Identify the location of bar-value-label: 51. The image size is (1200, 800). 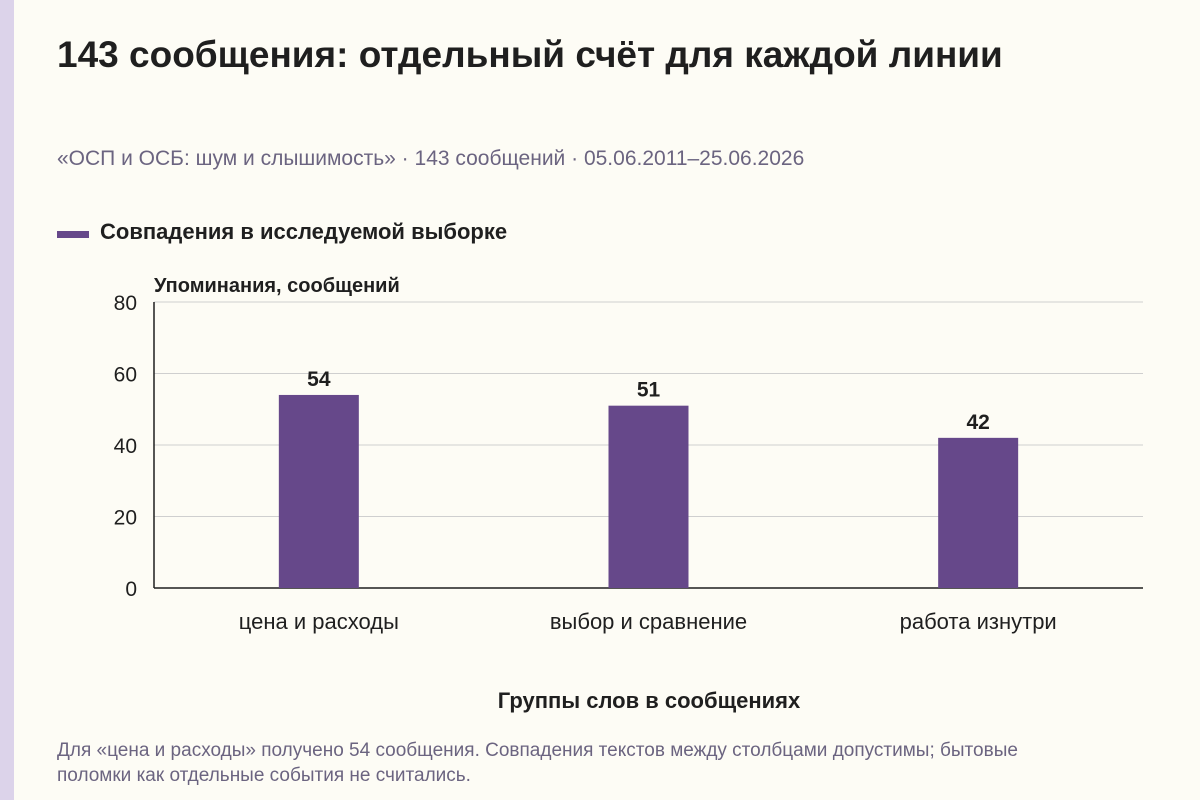
(649, 390).